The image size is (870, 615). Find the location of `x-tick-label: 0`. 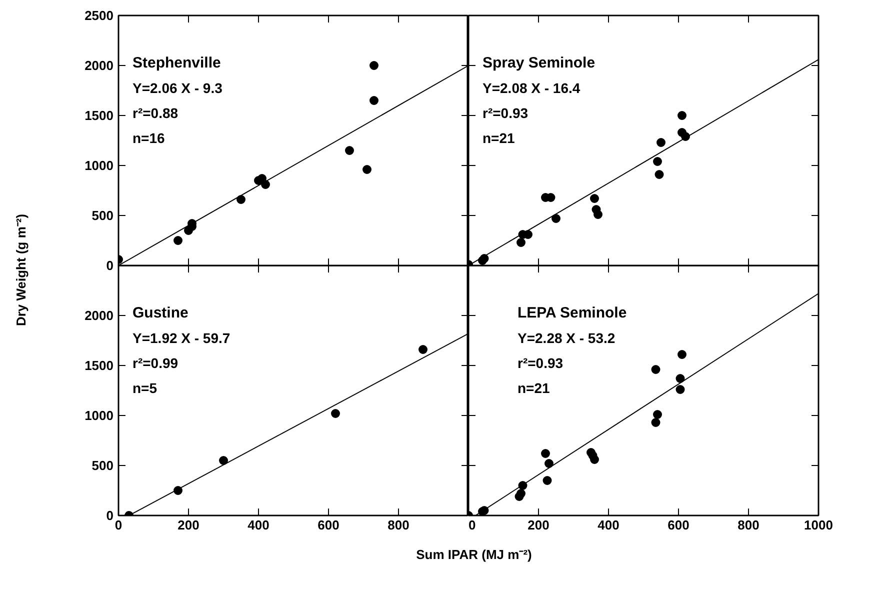

x-tick-label: 0 is located at coordinates (472, 525).